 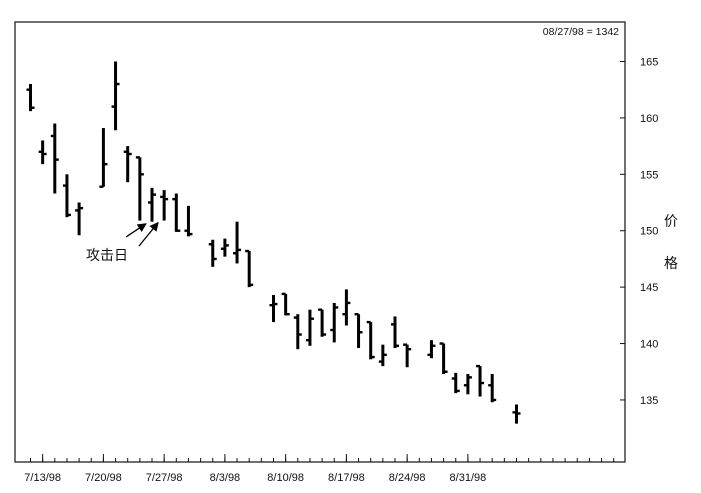 I want to click on x-tick-label: 7/20/98, so click(x=103, y=478).